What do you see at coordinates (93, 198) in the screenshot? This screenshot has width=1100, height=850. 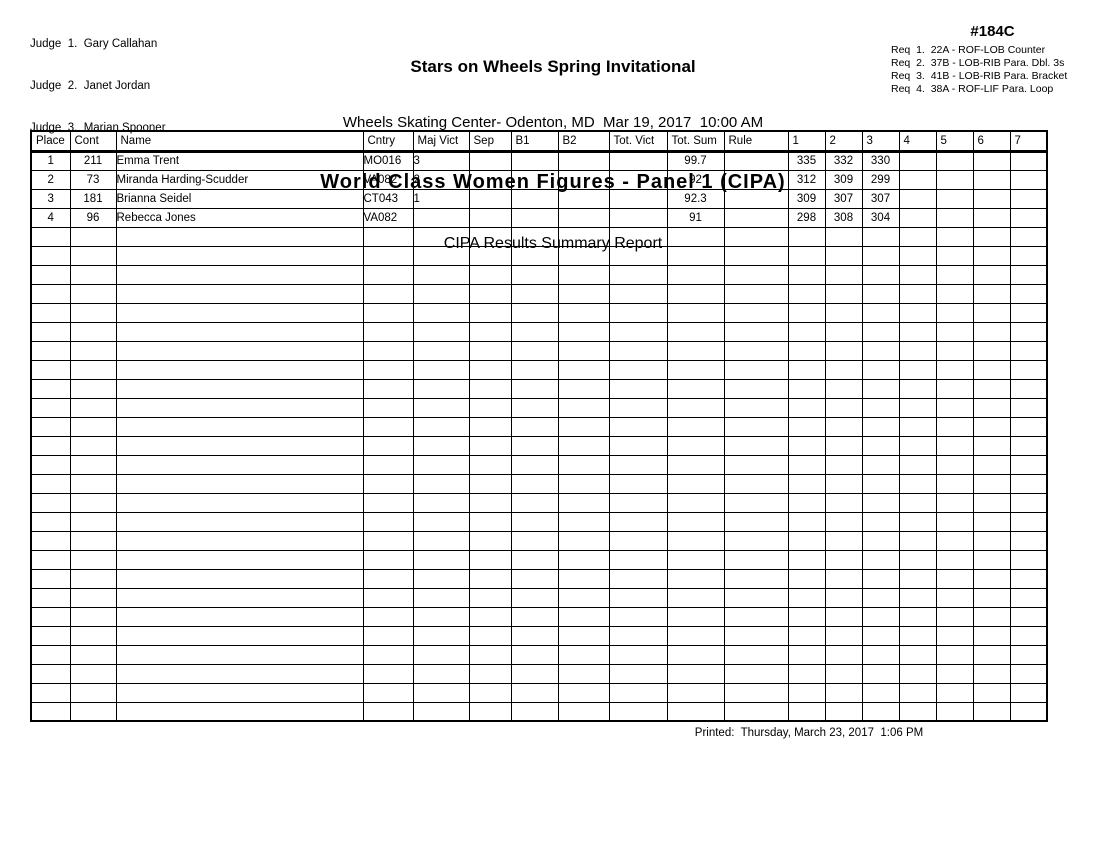 I see `cell-cont: 181` at bounding box center [93, 198].